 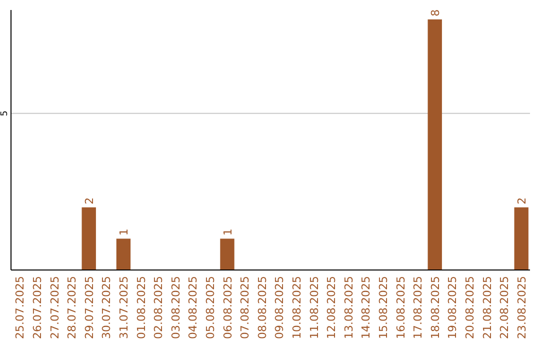 What do you see at coordinates (89, 307) in the screenshot?
I see `x-tick-label: 29.07.2025` at bounding box center [89, 307].